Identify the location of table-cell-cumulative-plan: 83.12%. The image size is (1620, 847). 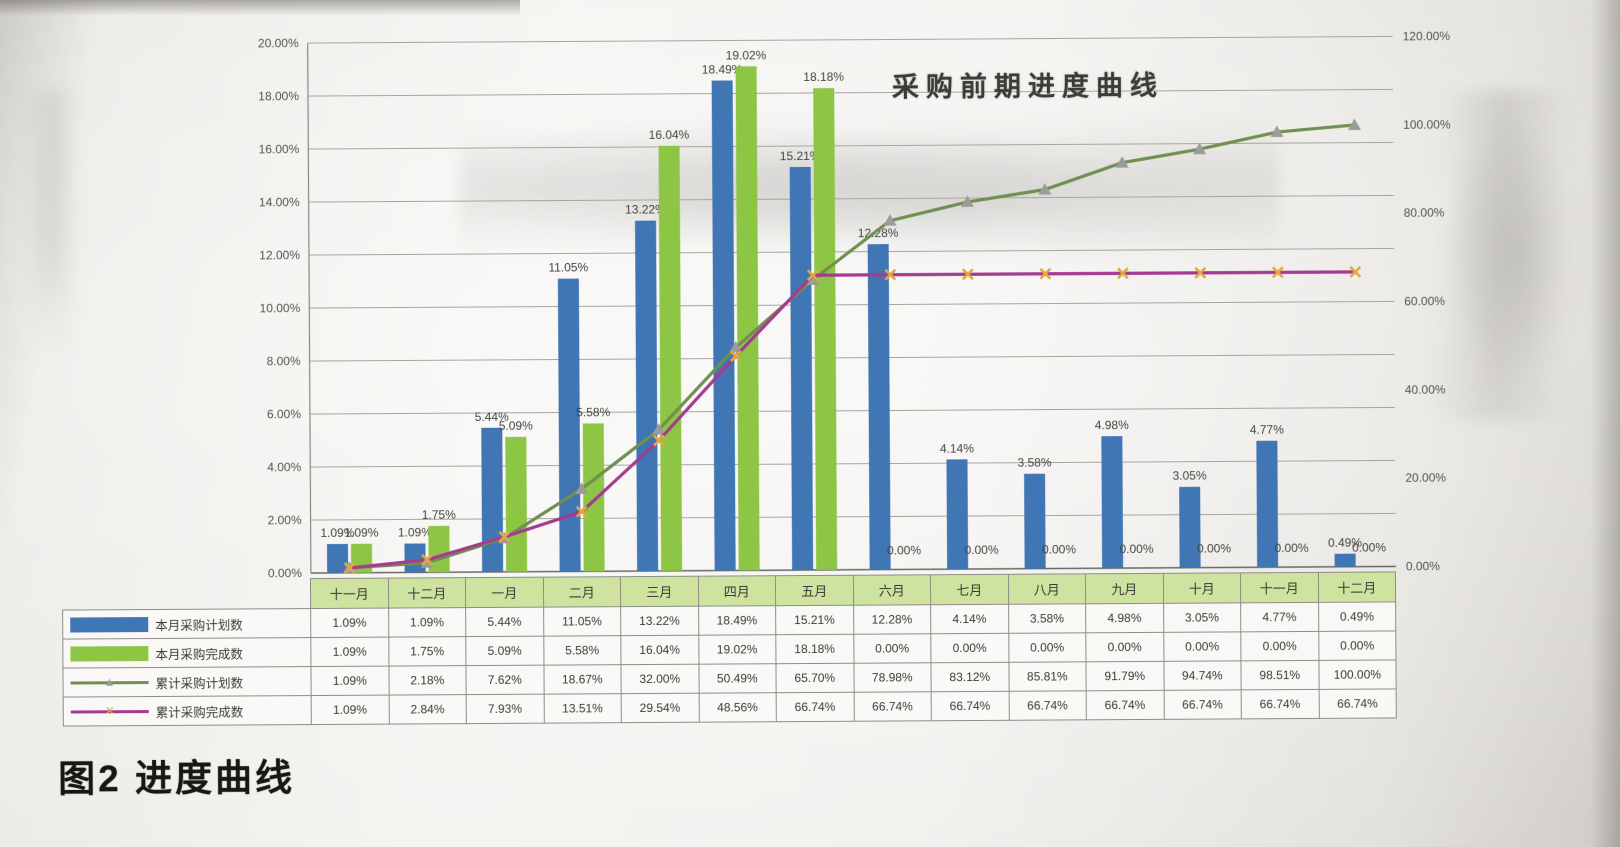
(970, 677).